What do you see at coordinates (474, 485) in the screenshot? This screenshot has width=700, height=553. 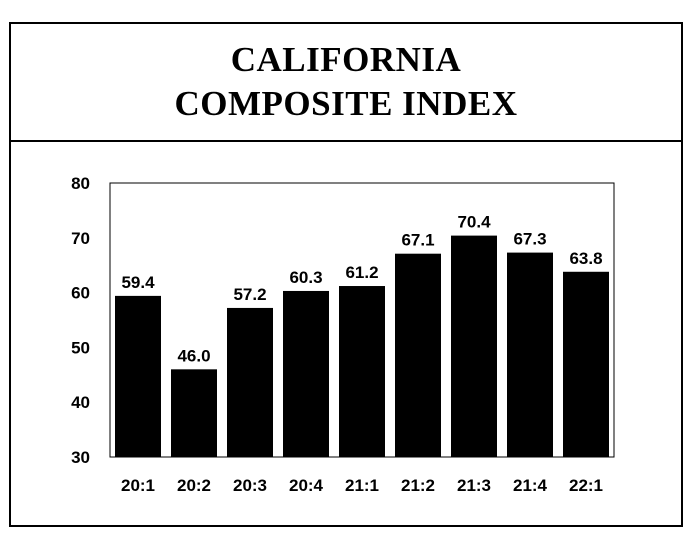 I see `x-category-label: 21:3` at bounding box center [474, 485].